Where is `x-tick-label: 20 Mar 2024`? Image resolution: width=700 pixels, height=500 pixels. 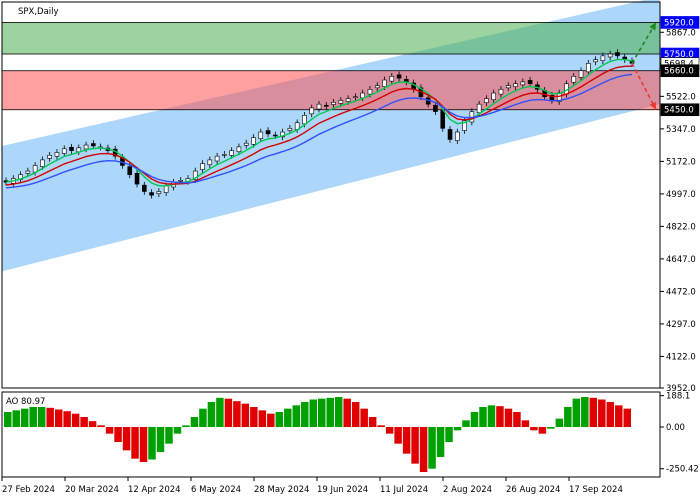 x-tick-label: 20 Mar 2024 is located at coordinates (92, 490).